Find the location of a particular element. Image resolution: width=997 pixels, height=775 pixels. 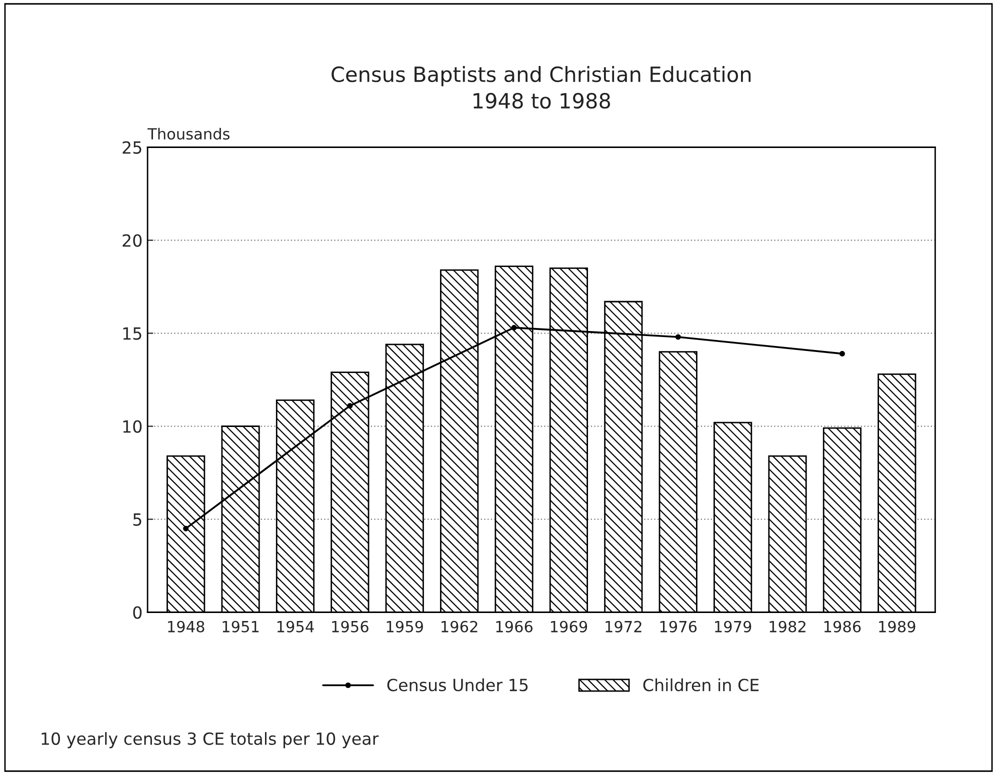

legend-label: Children in CE is located at coordinates (701, 685).